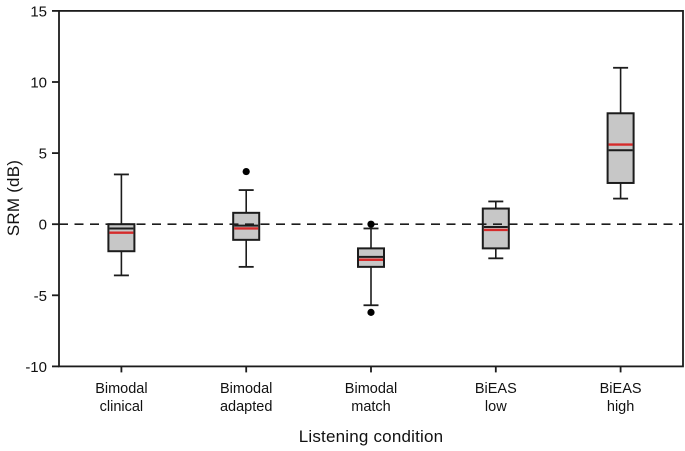  Describe the element at coordinates (496, 407) in the screenshot. I see `x-category-label-line2: low` at that location.